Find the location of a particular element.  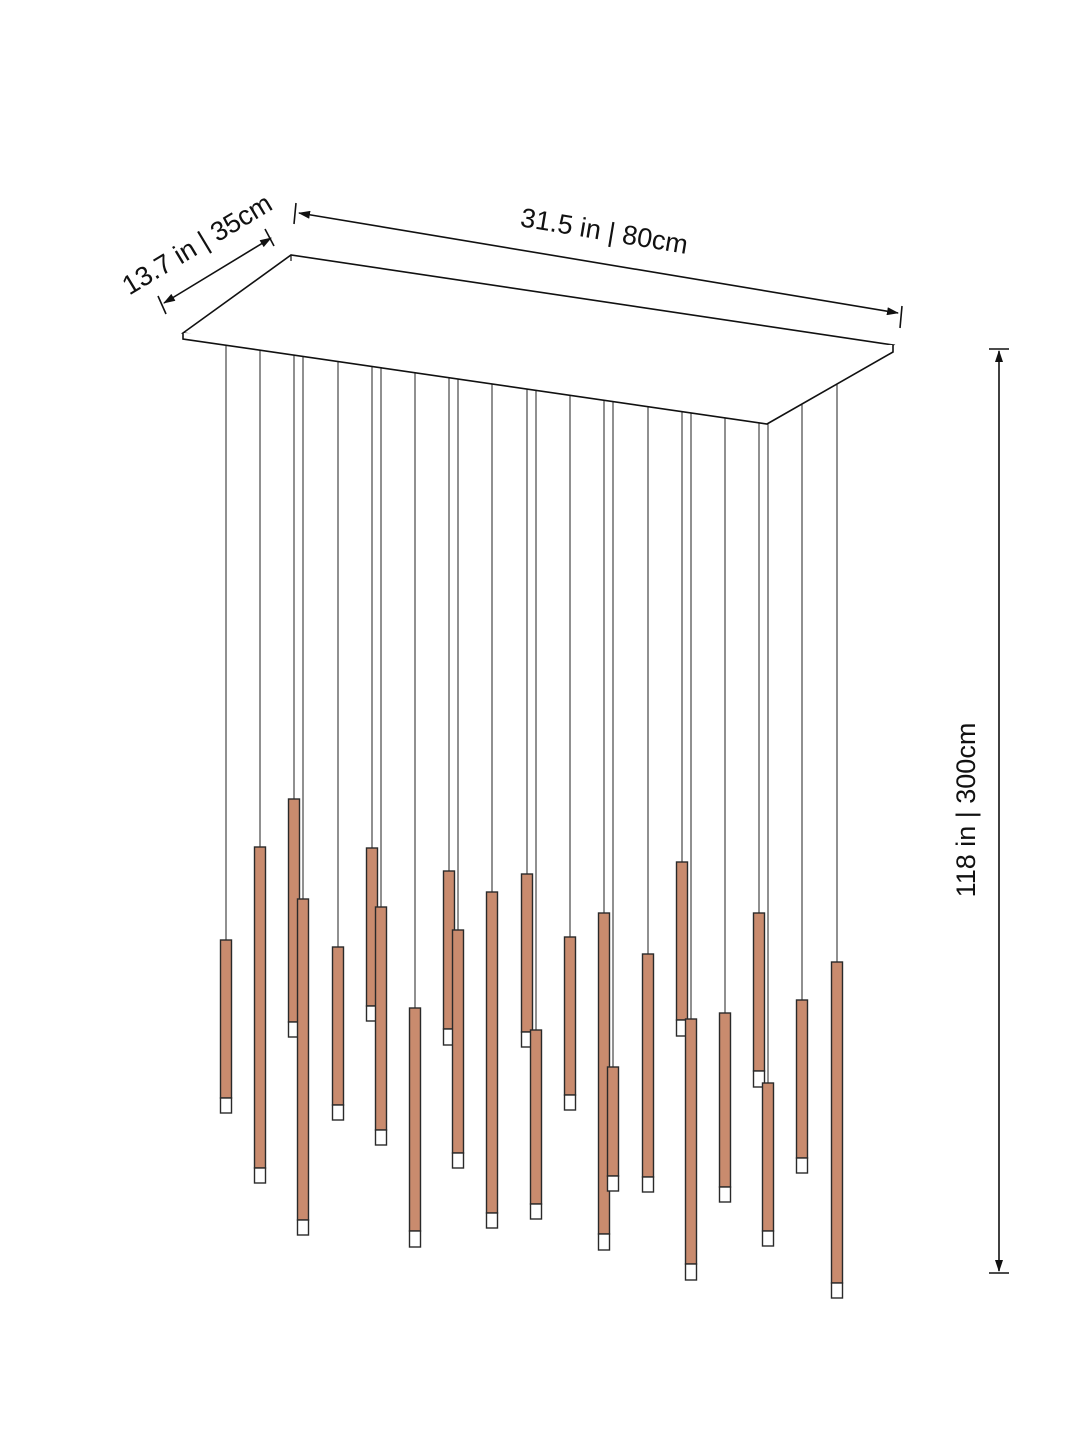

height-dimension: 118 in | 300cm is located at coordinates (980, 811).